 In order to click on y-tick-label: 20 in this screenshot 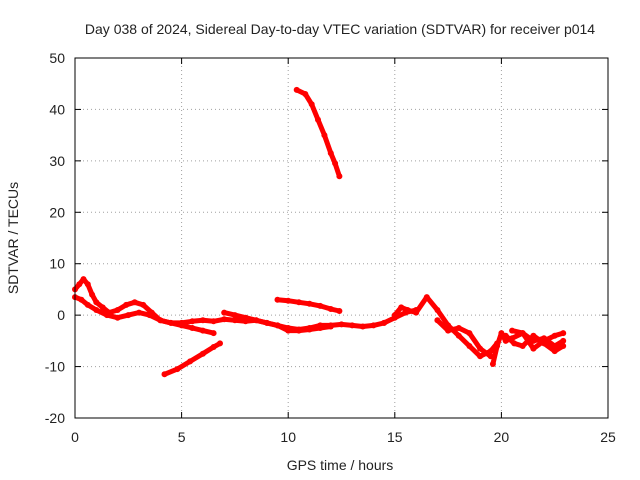, I will do `click(57, 212)`.